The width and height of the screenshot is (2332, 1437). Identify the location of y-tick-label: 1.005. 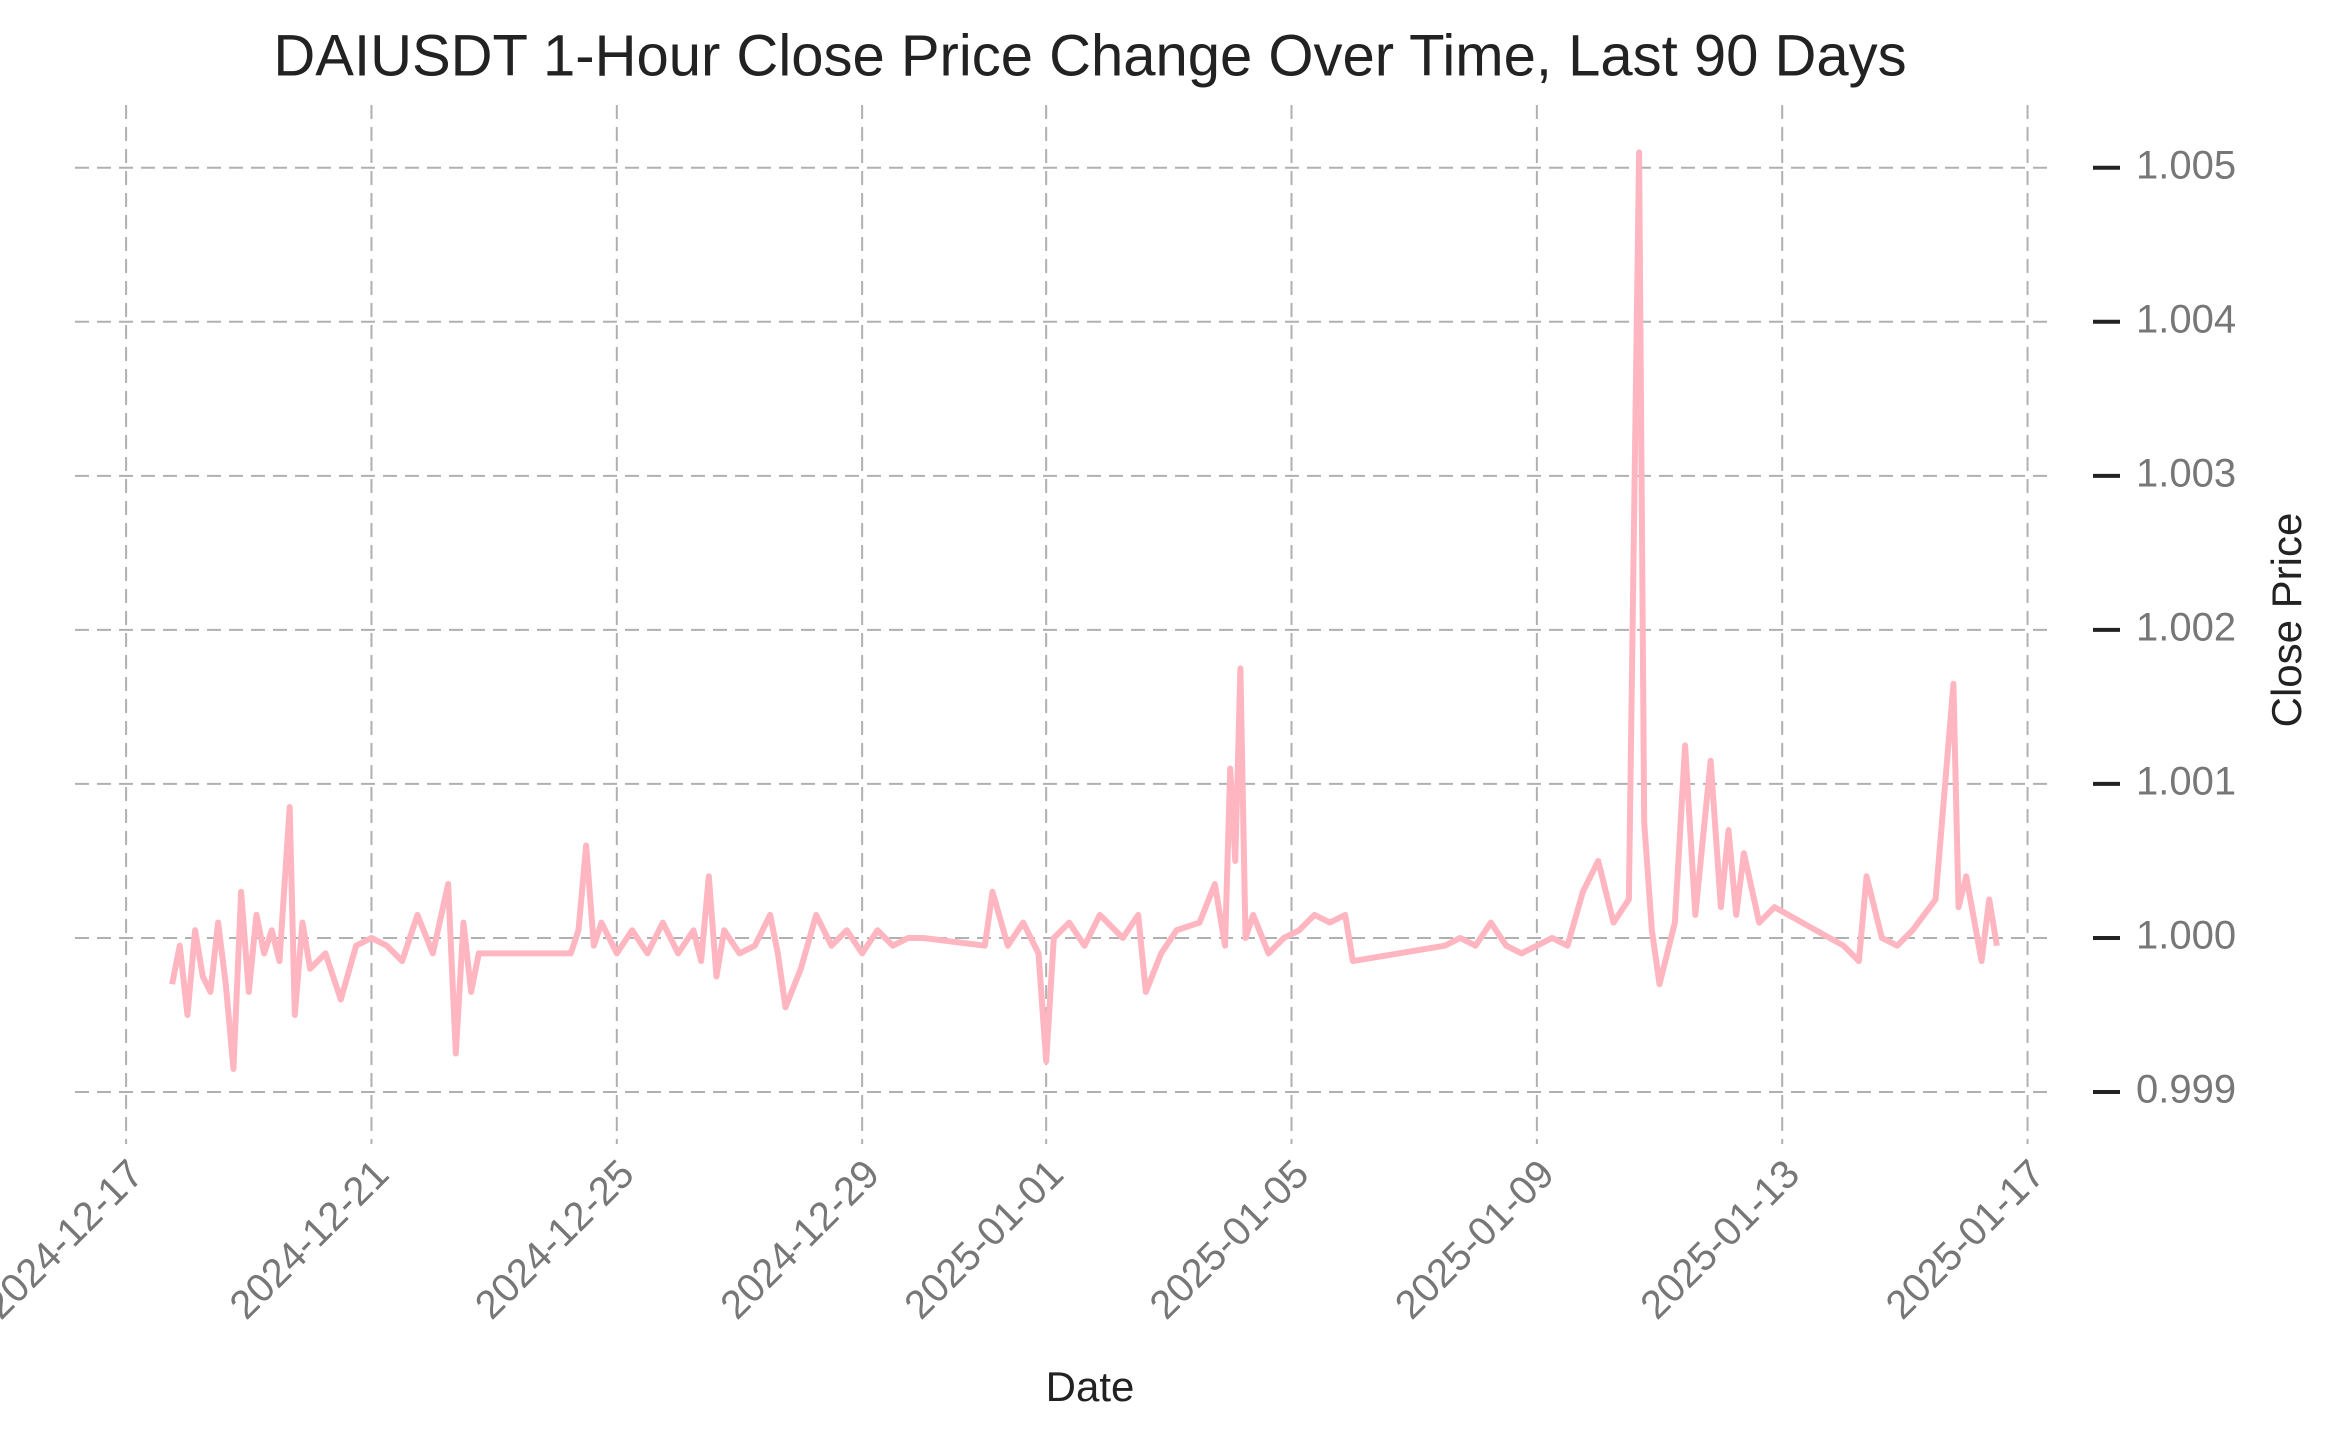
(2186, 165).